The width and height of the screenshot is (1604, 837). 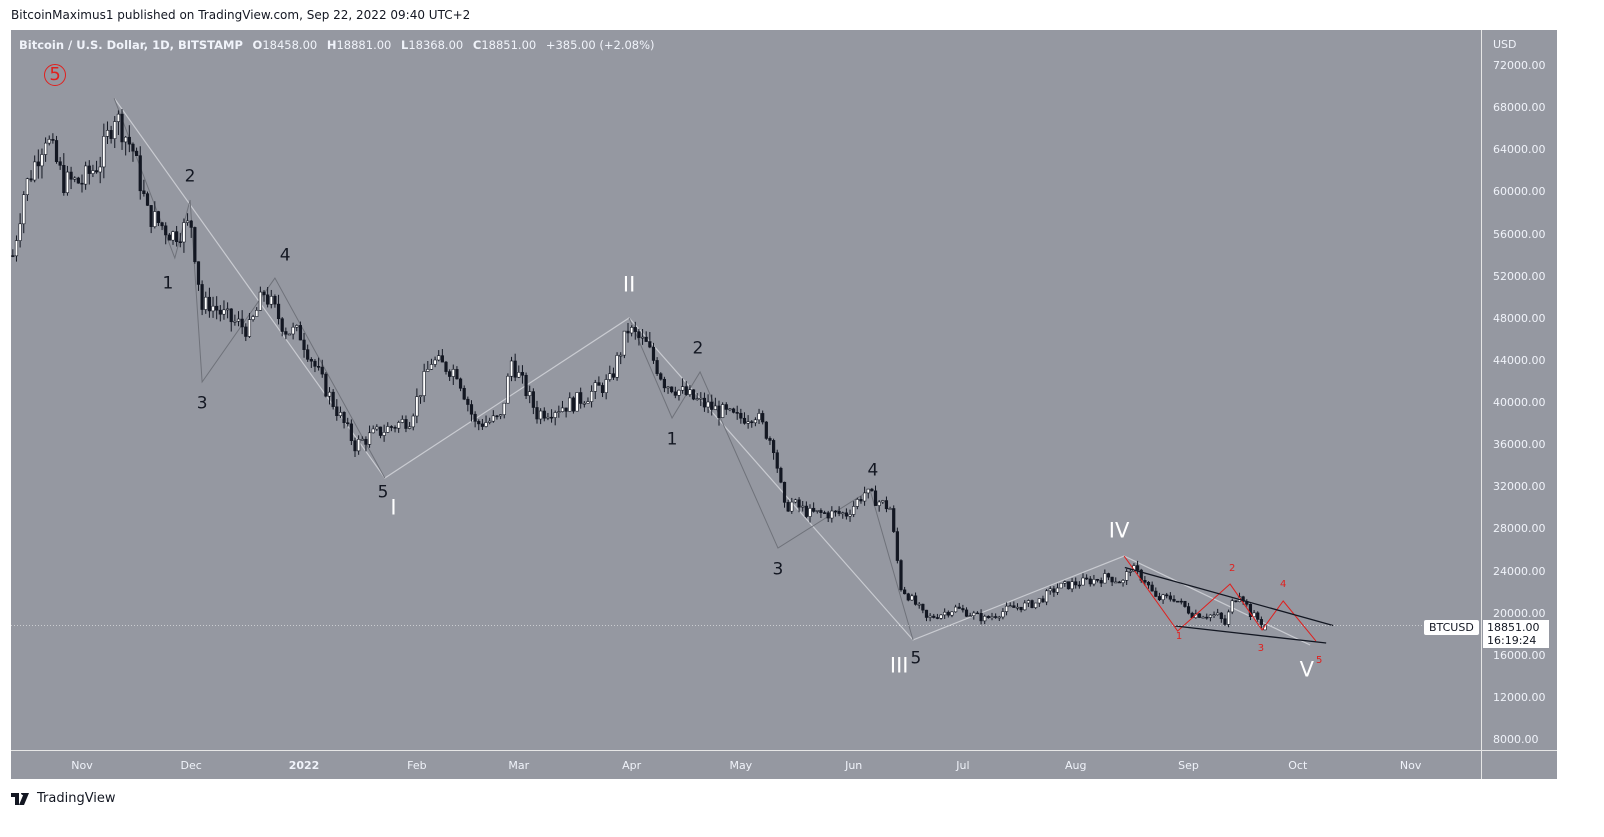 What do you see at coordinates (393, 507) in the screenshot?
I see `wave-label: I` at bounding box center [393, 507].